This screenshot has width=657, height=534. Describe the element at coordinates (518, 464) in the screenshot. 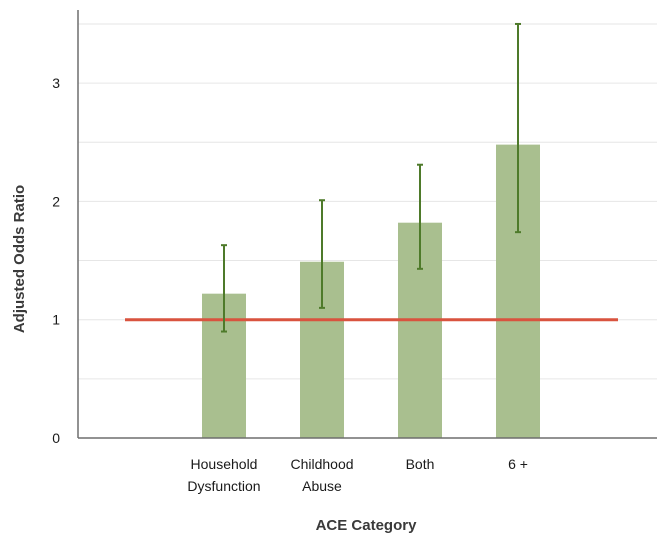

I see `x-tick-label: 6 +` at that location.